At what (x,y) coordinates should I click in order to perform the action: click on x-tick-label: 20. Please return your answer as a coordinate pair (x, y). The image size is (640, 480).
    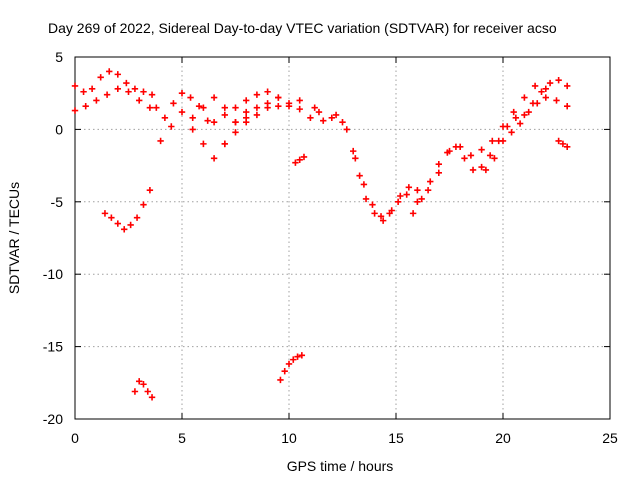
    Looking at the image, I should click on (503, 438).